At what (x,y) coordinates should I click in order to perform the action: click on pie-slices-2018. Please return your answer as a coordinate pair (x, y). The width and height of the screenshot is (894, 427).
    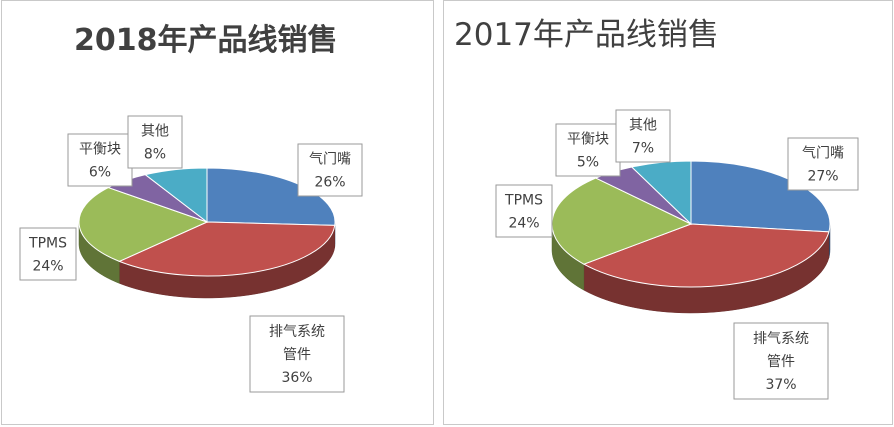
    Looking at the image, I should click on (207, 222).